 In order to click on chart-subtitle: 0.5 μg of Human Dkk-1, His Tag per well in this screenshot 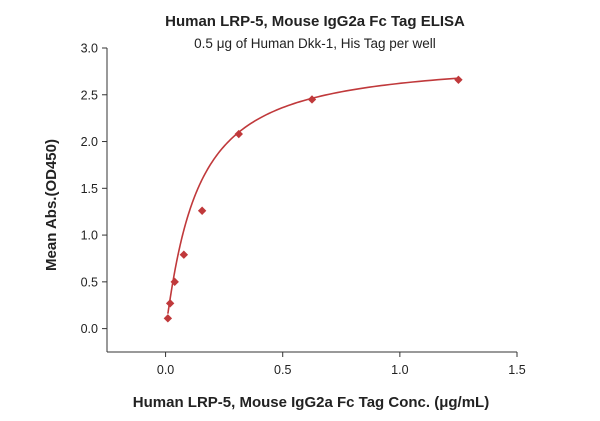, I will do `click(315, 43)`.